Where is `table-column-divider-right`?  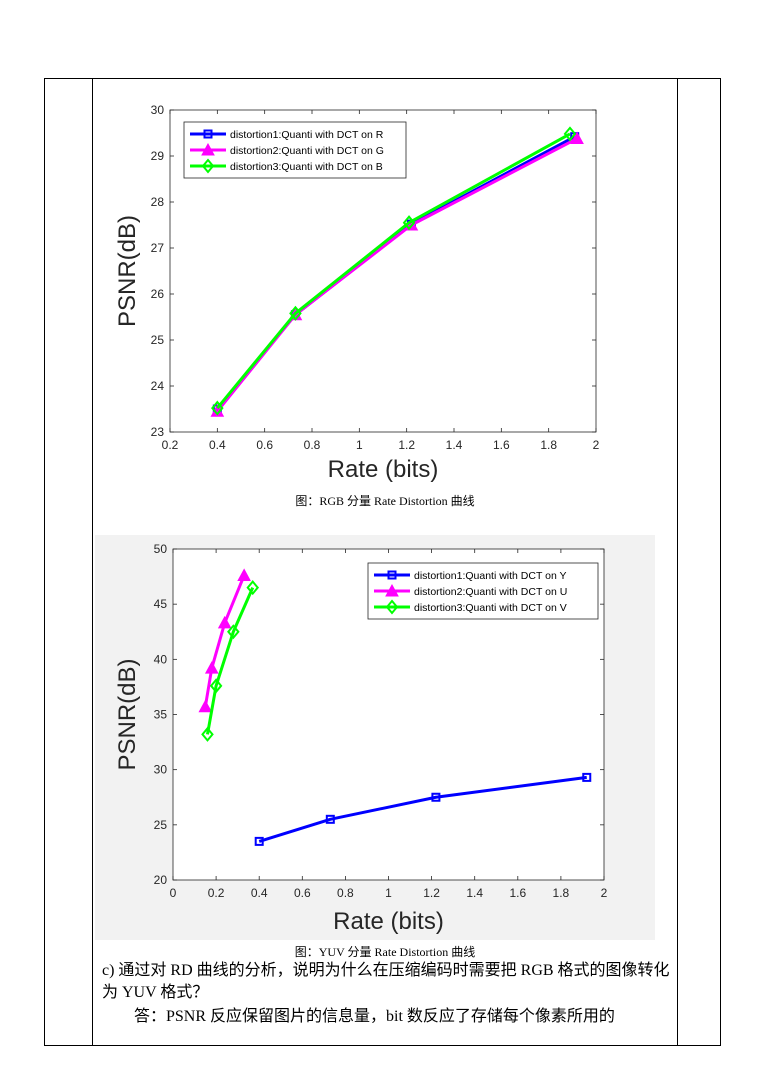 table-column-divider-right is located at coordinates (677, 562).